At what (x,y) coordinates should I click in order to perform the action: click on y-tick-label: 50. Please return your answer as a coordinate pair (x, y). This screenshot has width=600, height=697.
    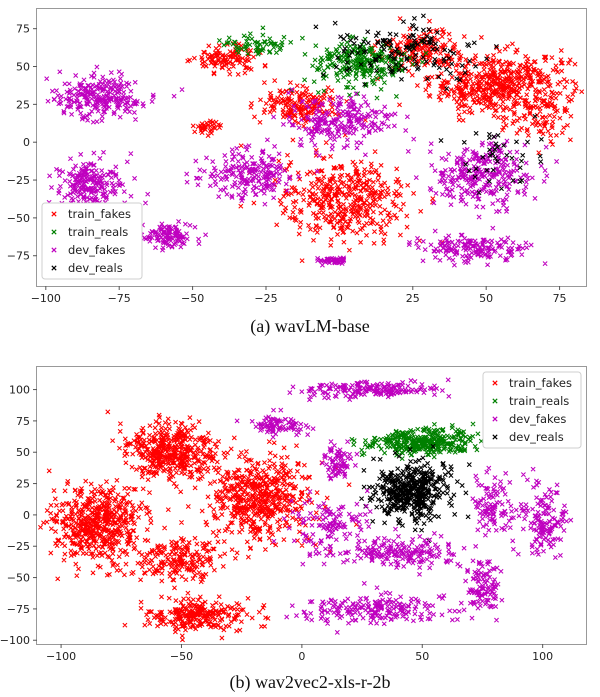
    Looking at the image, I should click on (23, 67).